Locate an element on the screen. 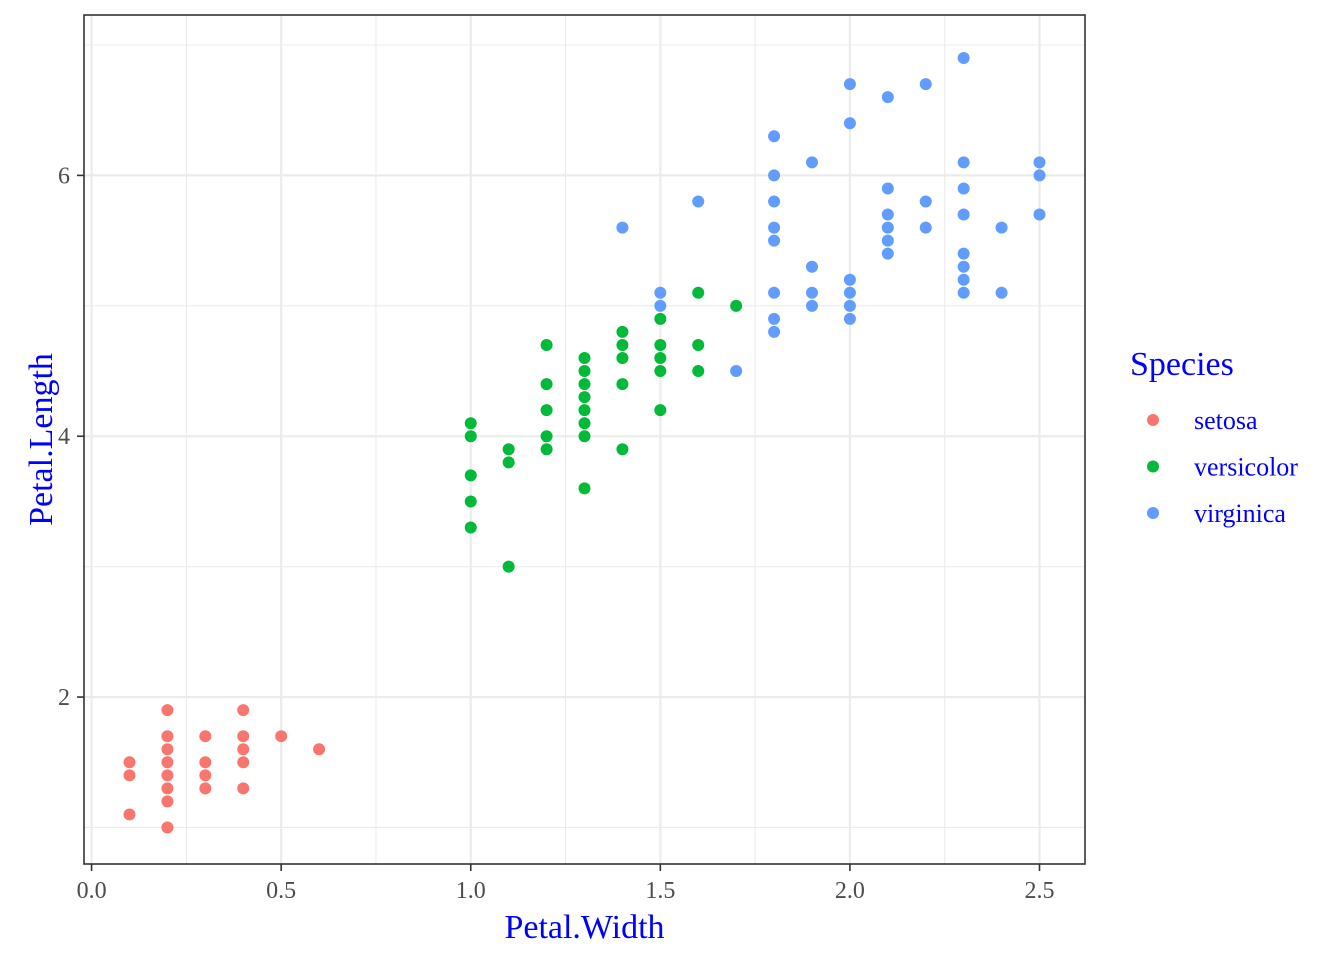  y-tick-label: 6 is located at coordinates (64, 176).